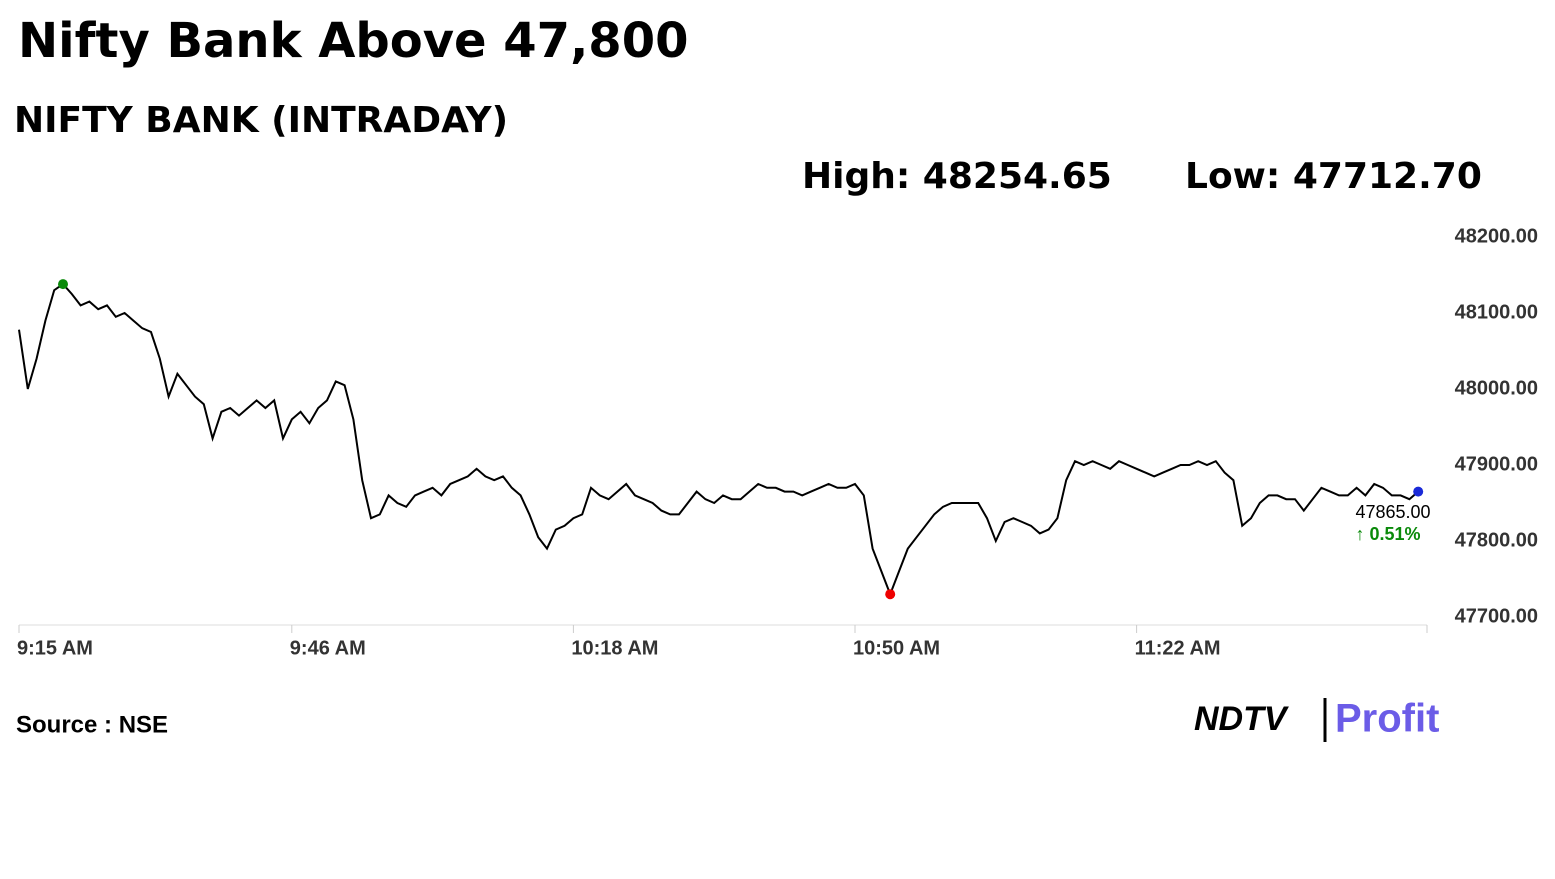 Image resolution: width=1555 pixels, height=879 pixels. Describe the element at coordinates (1387, 719) in the screenshot. I see `logo-right: Profit` at that location.